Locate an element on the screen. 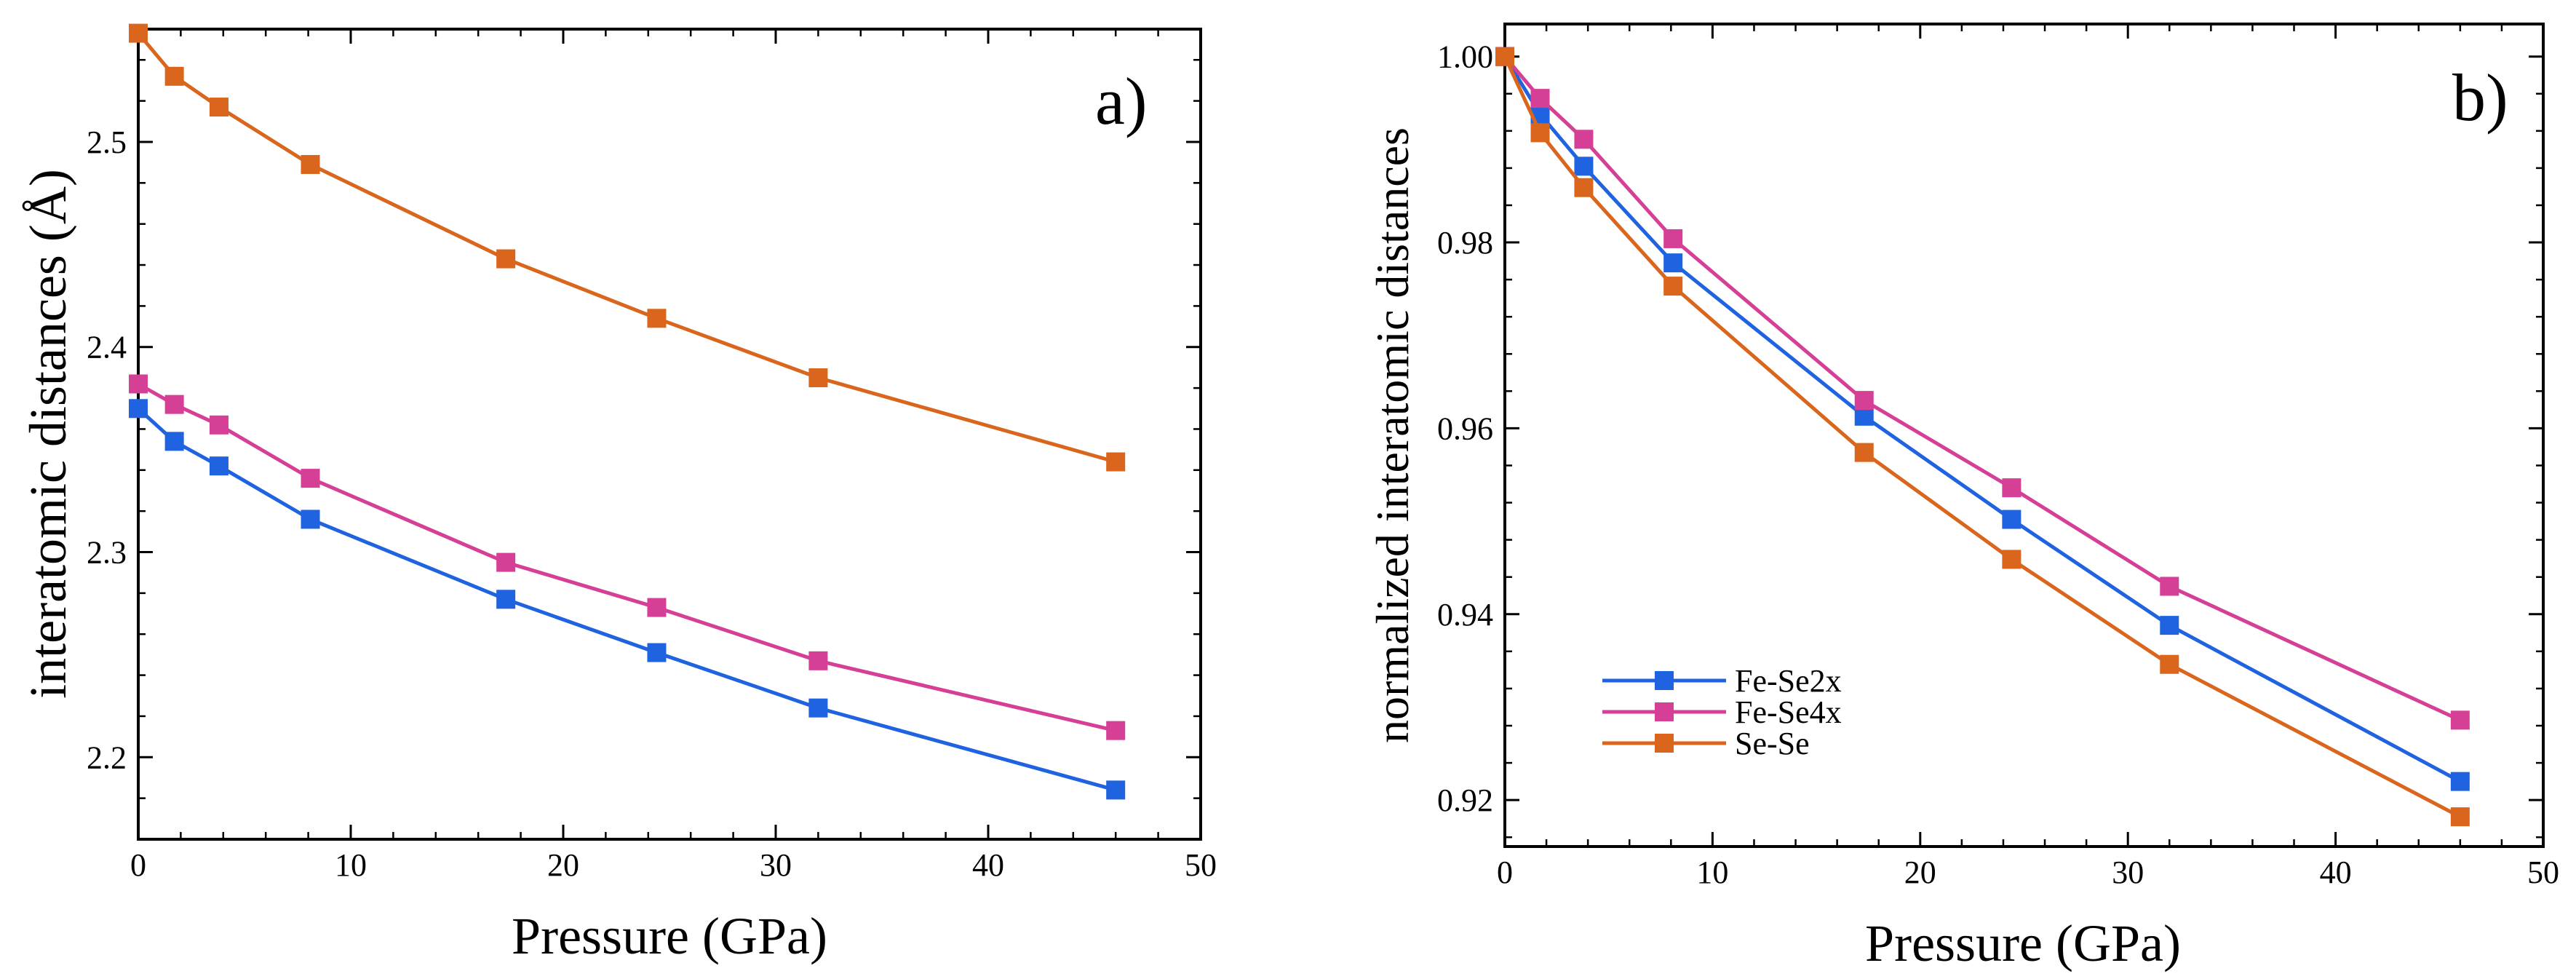  panel-a-x-axis-label: Pressure (GPa) is located at coordinates (669, 936).